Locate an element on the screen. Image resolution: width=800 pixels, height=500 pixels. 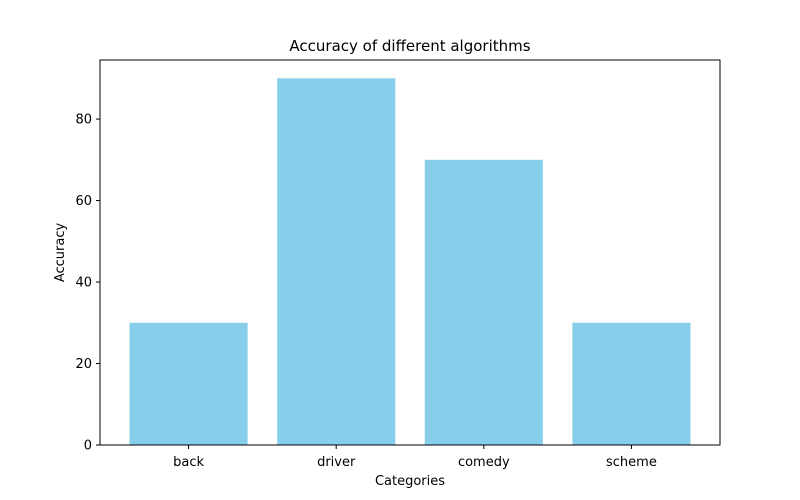
y-tick-label: 0 is located at coordinates (88, 446).